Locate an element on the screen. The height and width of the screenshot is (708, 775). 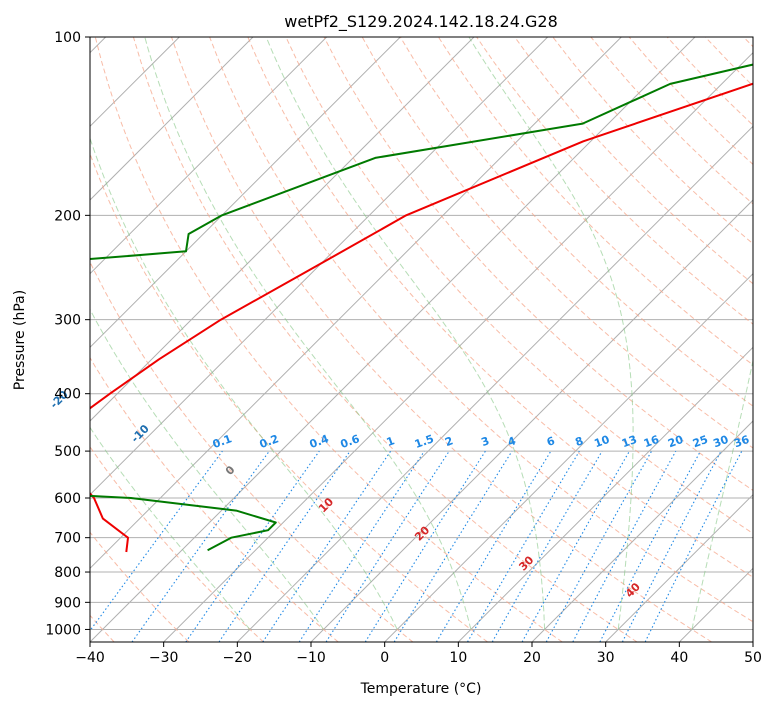
x-axis-label: Temperature (°C) is located at coordinates (421, 689).